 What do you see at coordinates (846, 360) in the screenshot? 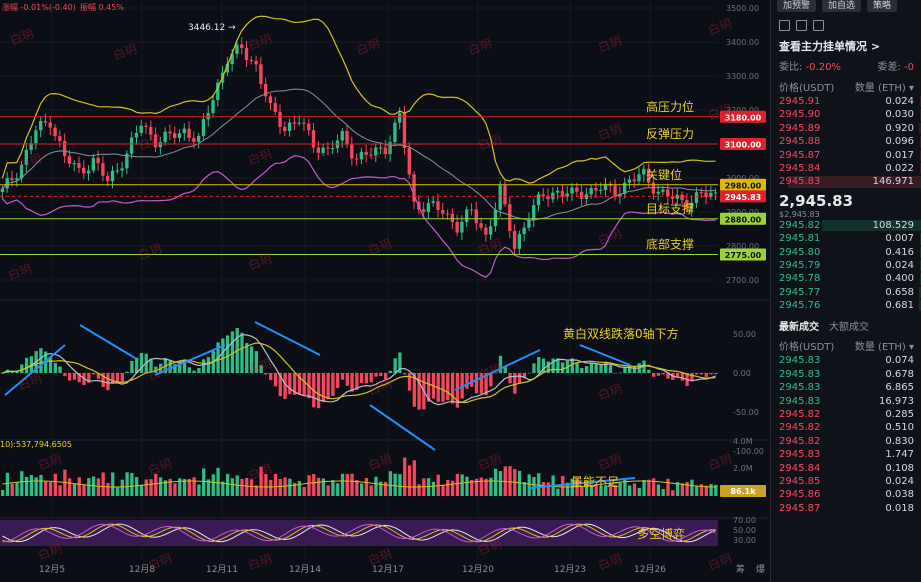
I see `trade-row: 2945.83 0.074` at bounding box center [846, 360].